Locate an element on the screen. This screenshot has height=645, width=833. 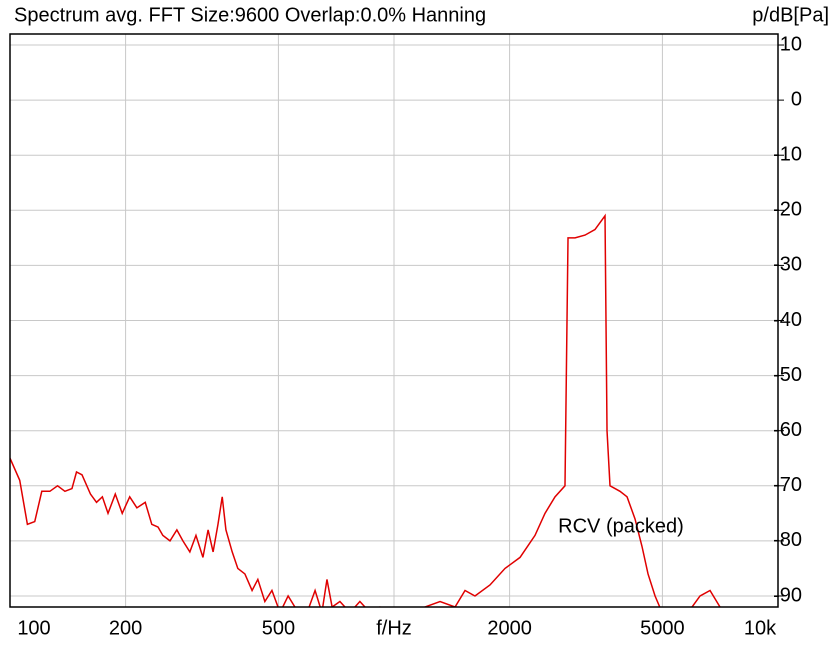
y-tick-label: -50 is located at coordinates (787, 375).